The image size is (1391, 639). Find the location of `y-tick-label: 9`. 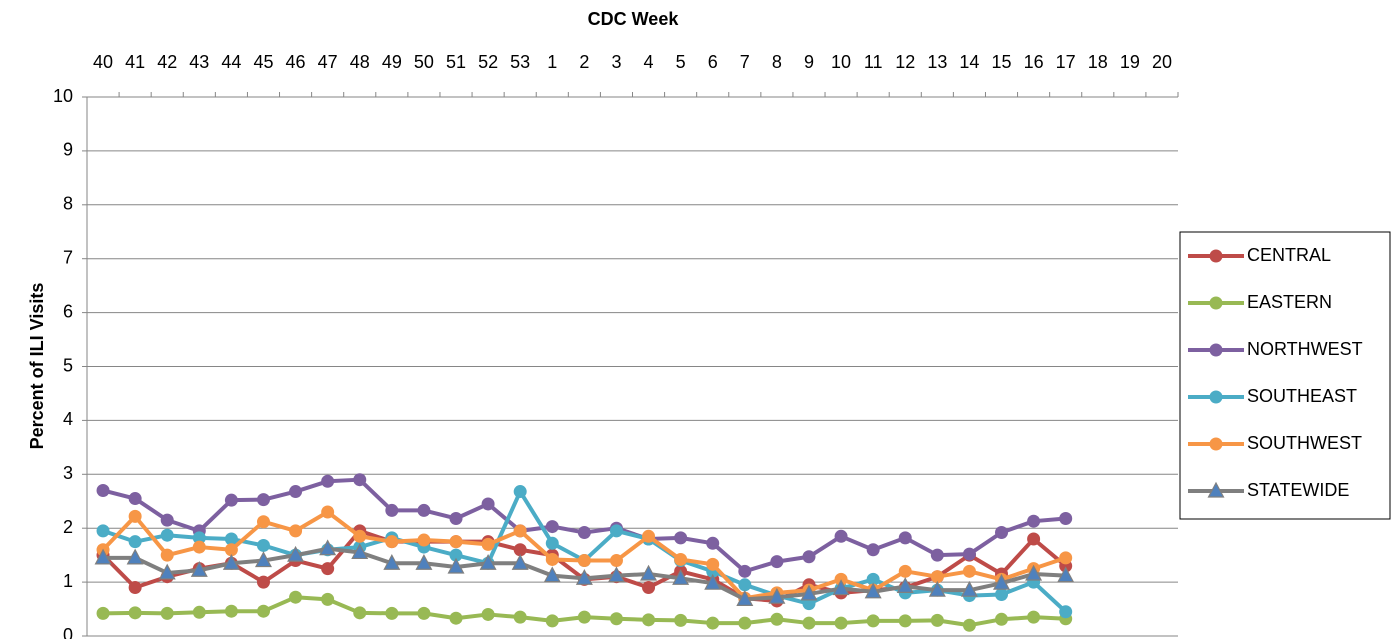

y-tick-label: 9 is located at coordinates (68, 150).